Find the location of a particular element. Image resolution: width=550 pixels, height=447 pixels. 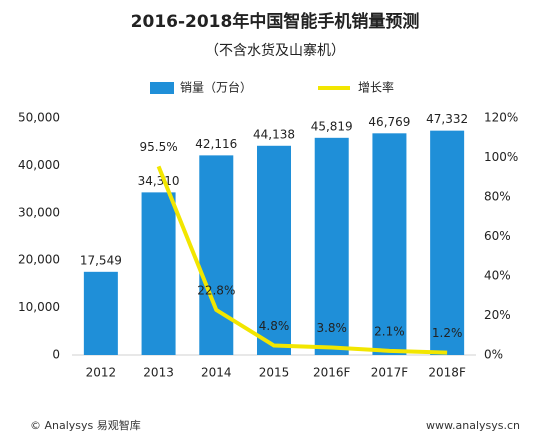

source: © Analysys 易观智库 is located at coordinates (85, 425).